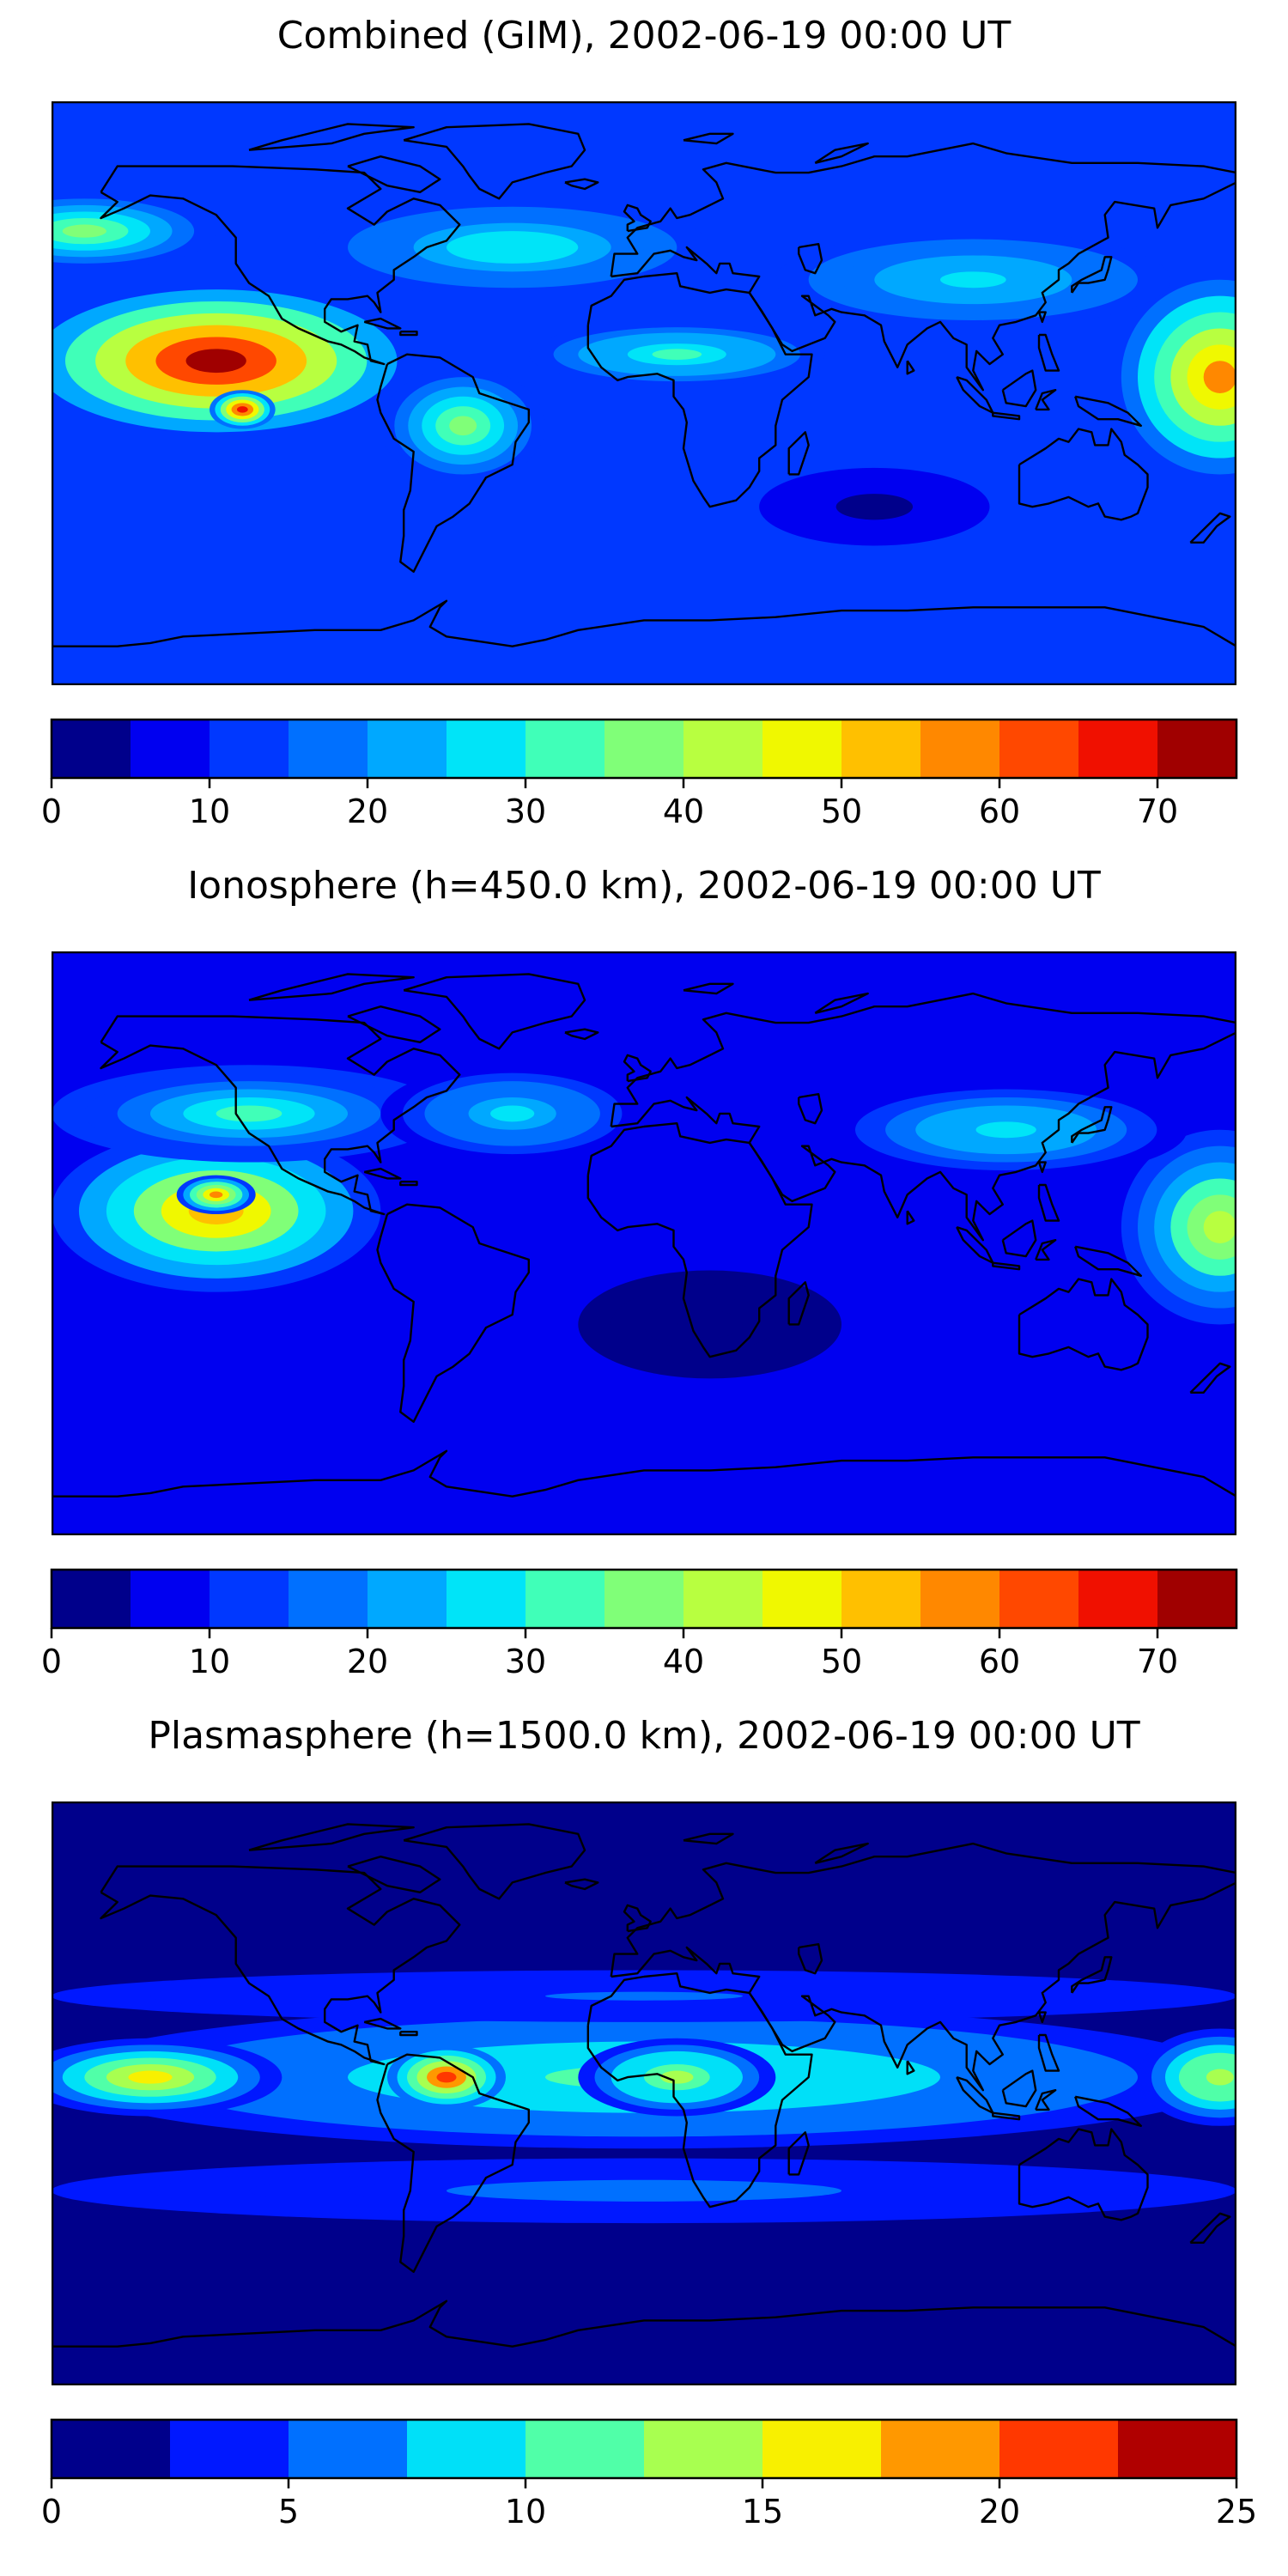  What do you see at coordinates (1083, 474) in the screenshot?
I see `coastline-australia` at bounding box center [1083, 474].